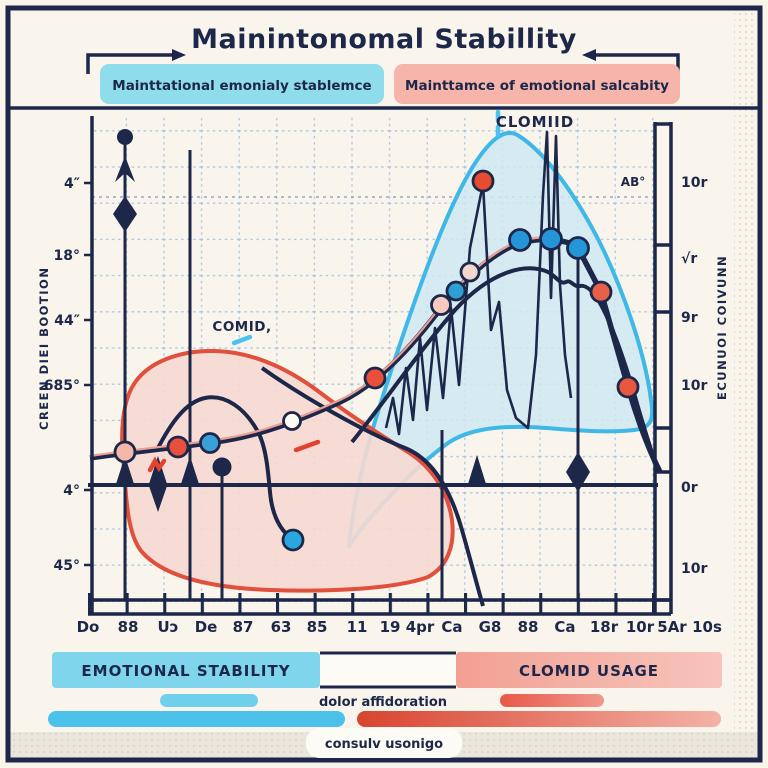 Image resolution: width=768 pixels, height=768 pixels. What do you see at coordinates (689, 318) in the screenshot?
I see `y-tick-label: 9r` at bounding box center [689, 318].